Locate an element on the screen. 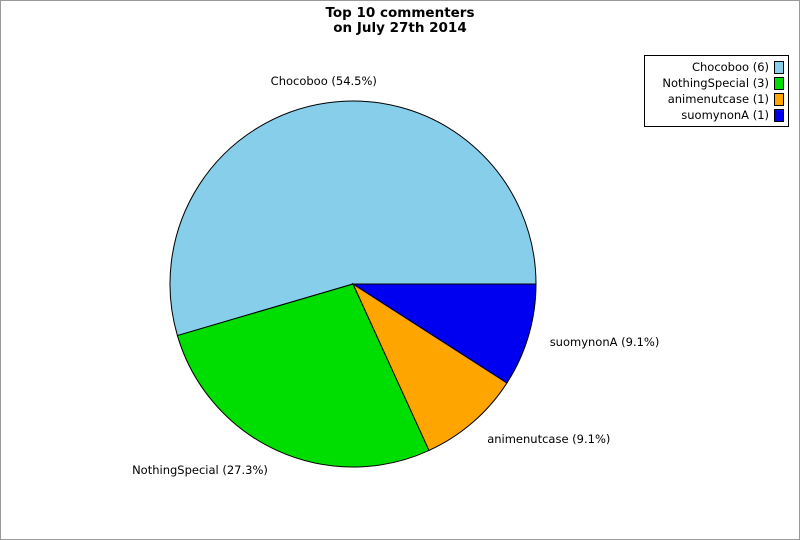 The width and height of the screenshot is (800, 540). legend-swatch-Chocoboo is located at coordinates (779, 67).